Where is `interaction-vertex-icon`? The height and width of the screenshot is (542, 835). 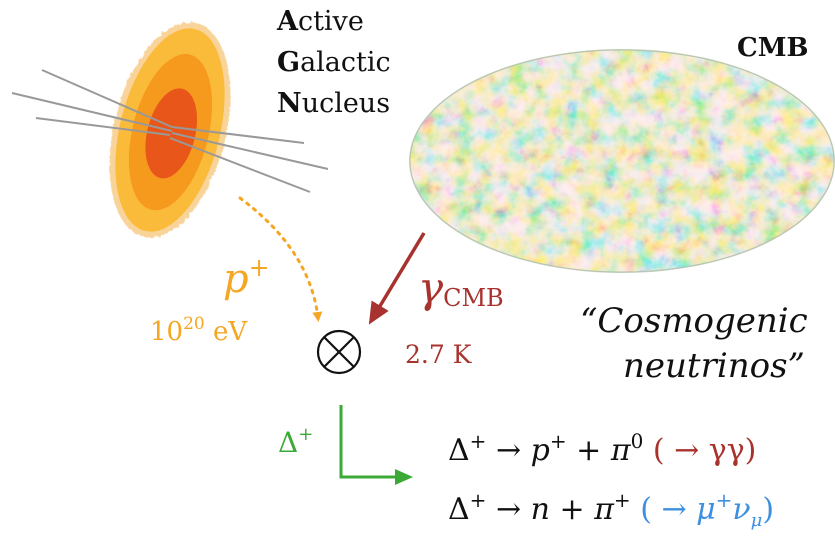
interaction-vertex-icon is located at coordinates (339, 352).